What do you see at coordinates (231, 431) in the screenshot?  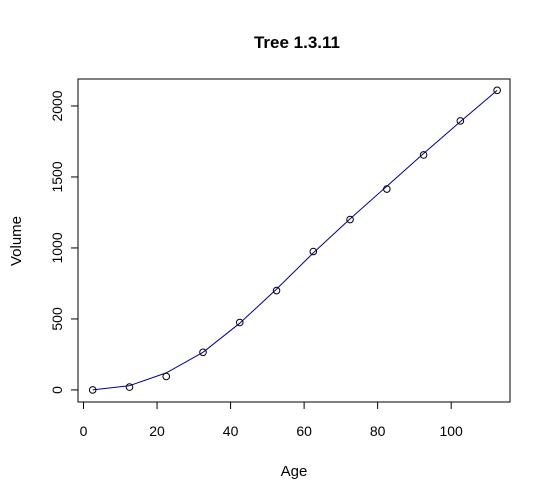 I see `x-tick-label: 40` at bounding box center [231, 431].